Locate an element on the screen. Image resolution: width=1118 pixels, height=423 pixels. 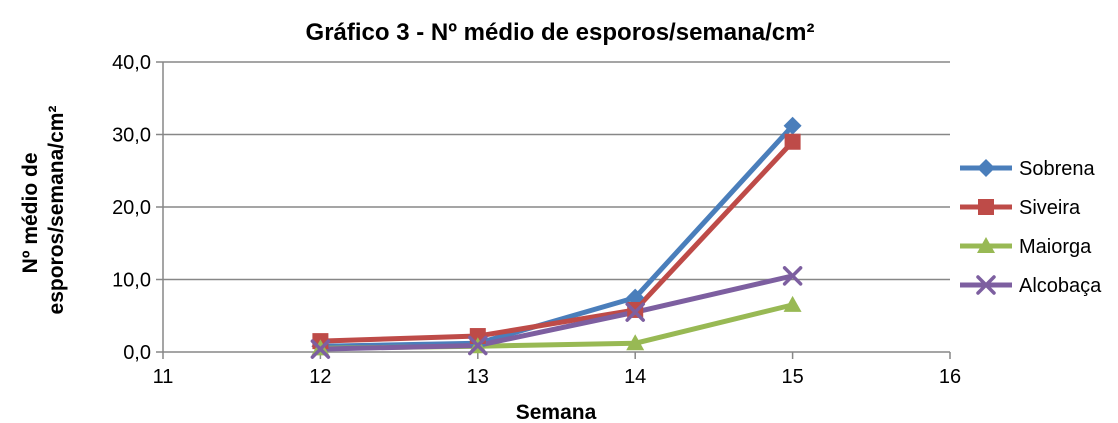
y-tick-label: 30,0 is located at coordinates (131, 136).